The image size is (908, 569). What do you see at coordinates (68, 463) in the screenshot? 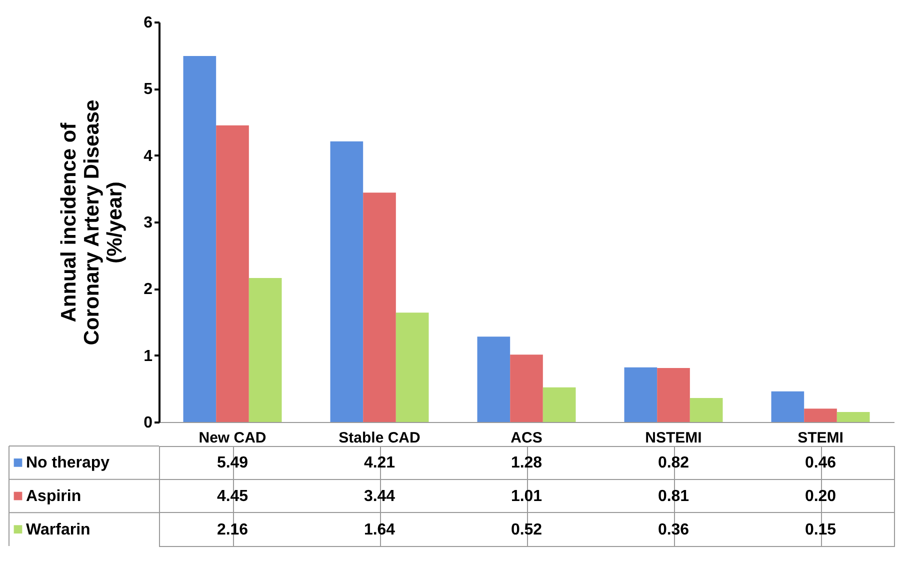
I see `legend-label: No therapy` at bounding box center [68, 463].